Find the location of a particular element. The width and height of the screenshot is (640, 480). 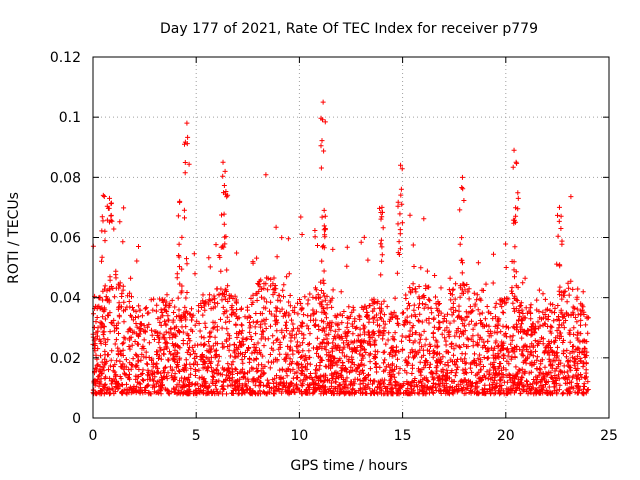

x-tick-label: 0 is located at coordinates (93, 436).